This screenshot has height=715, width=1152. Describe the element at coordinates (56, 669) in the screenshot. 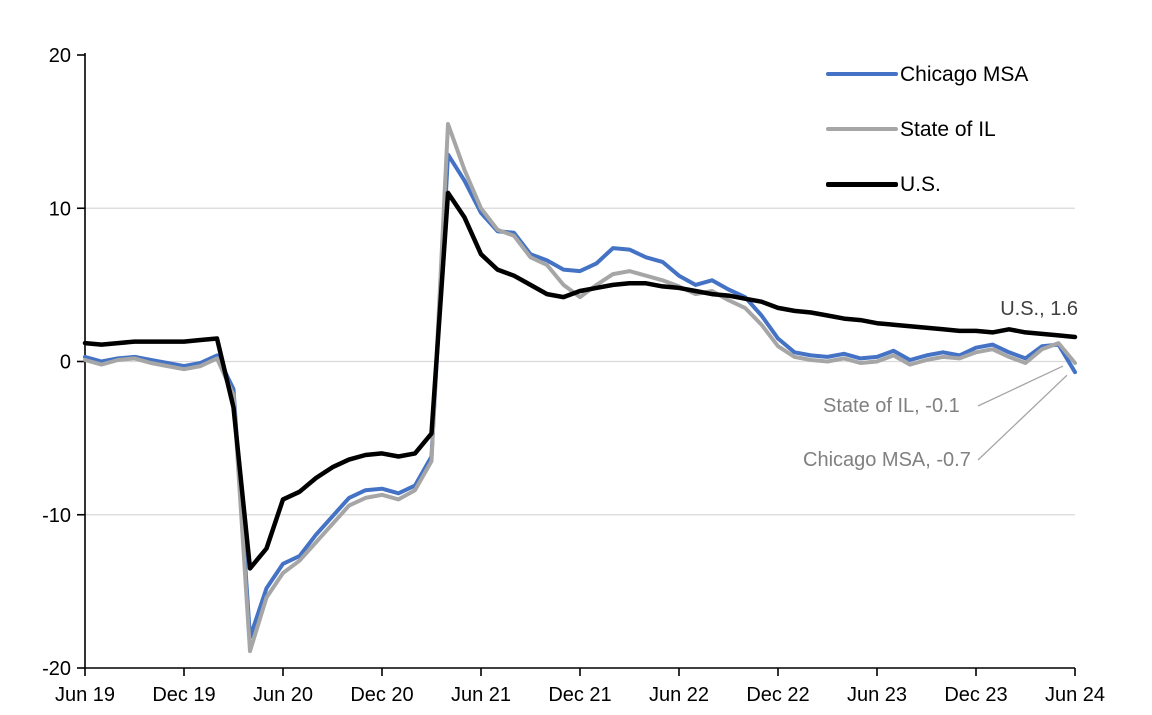

I see `y-axis-label--20: -20` at that location.